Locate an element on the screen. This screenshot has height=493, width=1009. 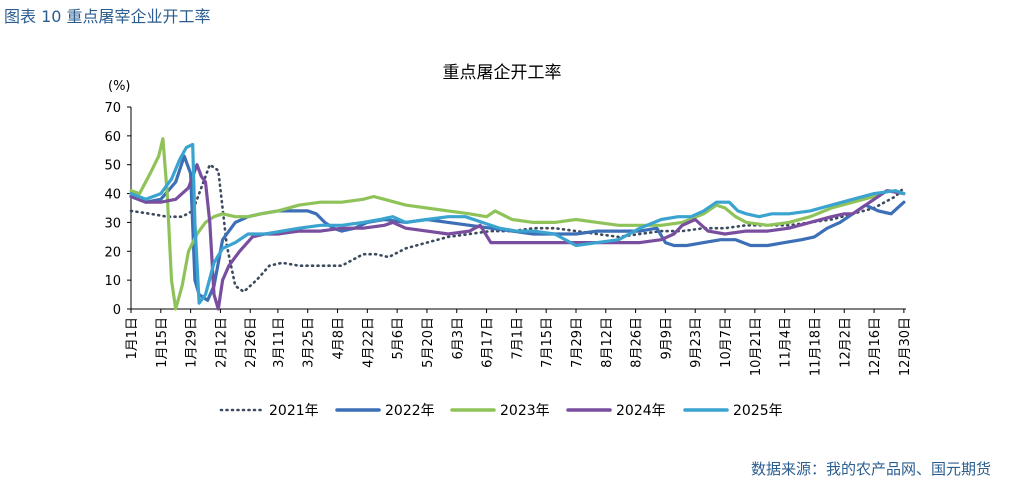
x-tick-label: 3月11日 is located at coordinates (279, 342).